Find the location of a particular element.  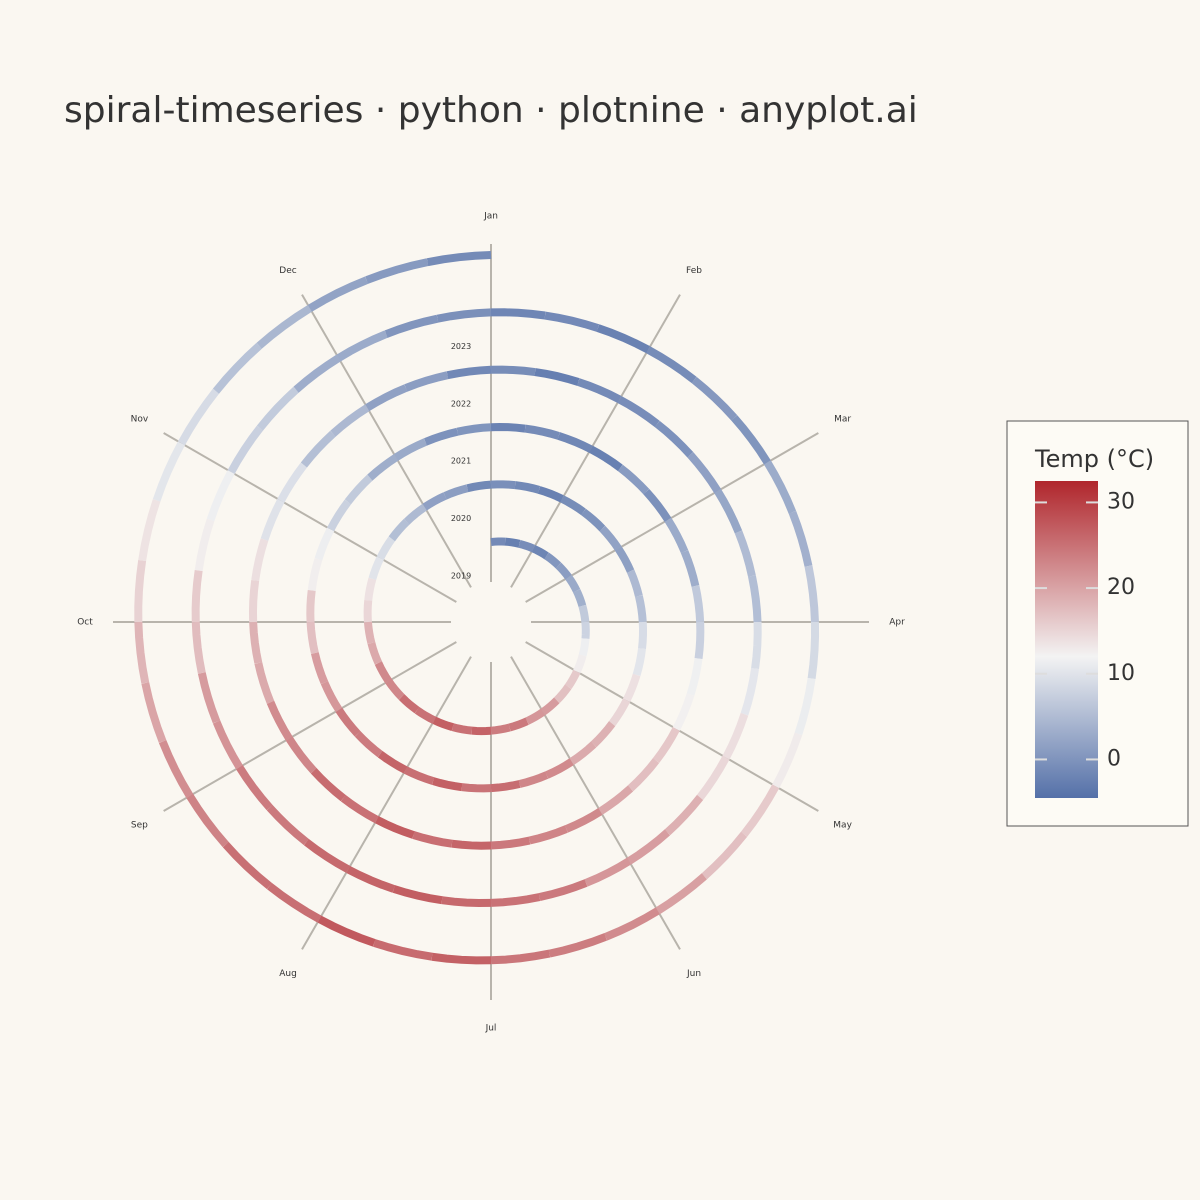

legend-title: Temp (°C) is located at coordinates (1094, 459).